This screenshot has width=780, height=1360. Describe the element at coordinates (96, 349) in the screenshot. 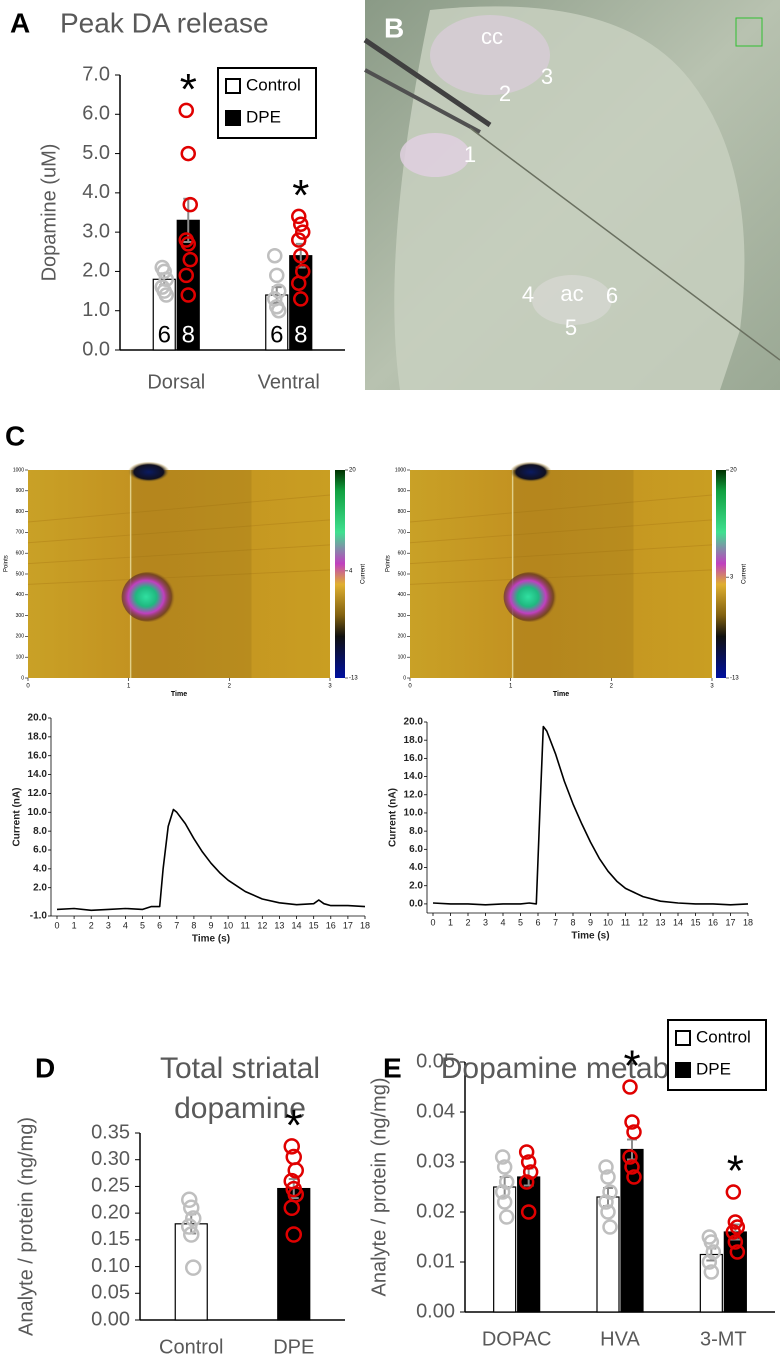

I see `y-tick-label: 0.0` at that location.